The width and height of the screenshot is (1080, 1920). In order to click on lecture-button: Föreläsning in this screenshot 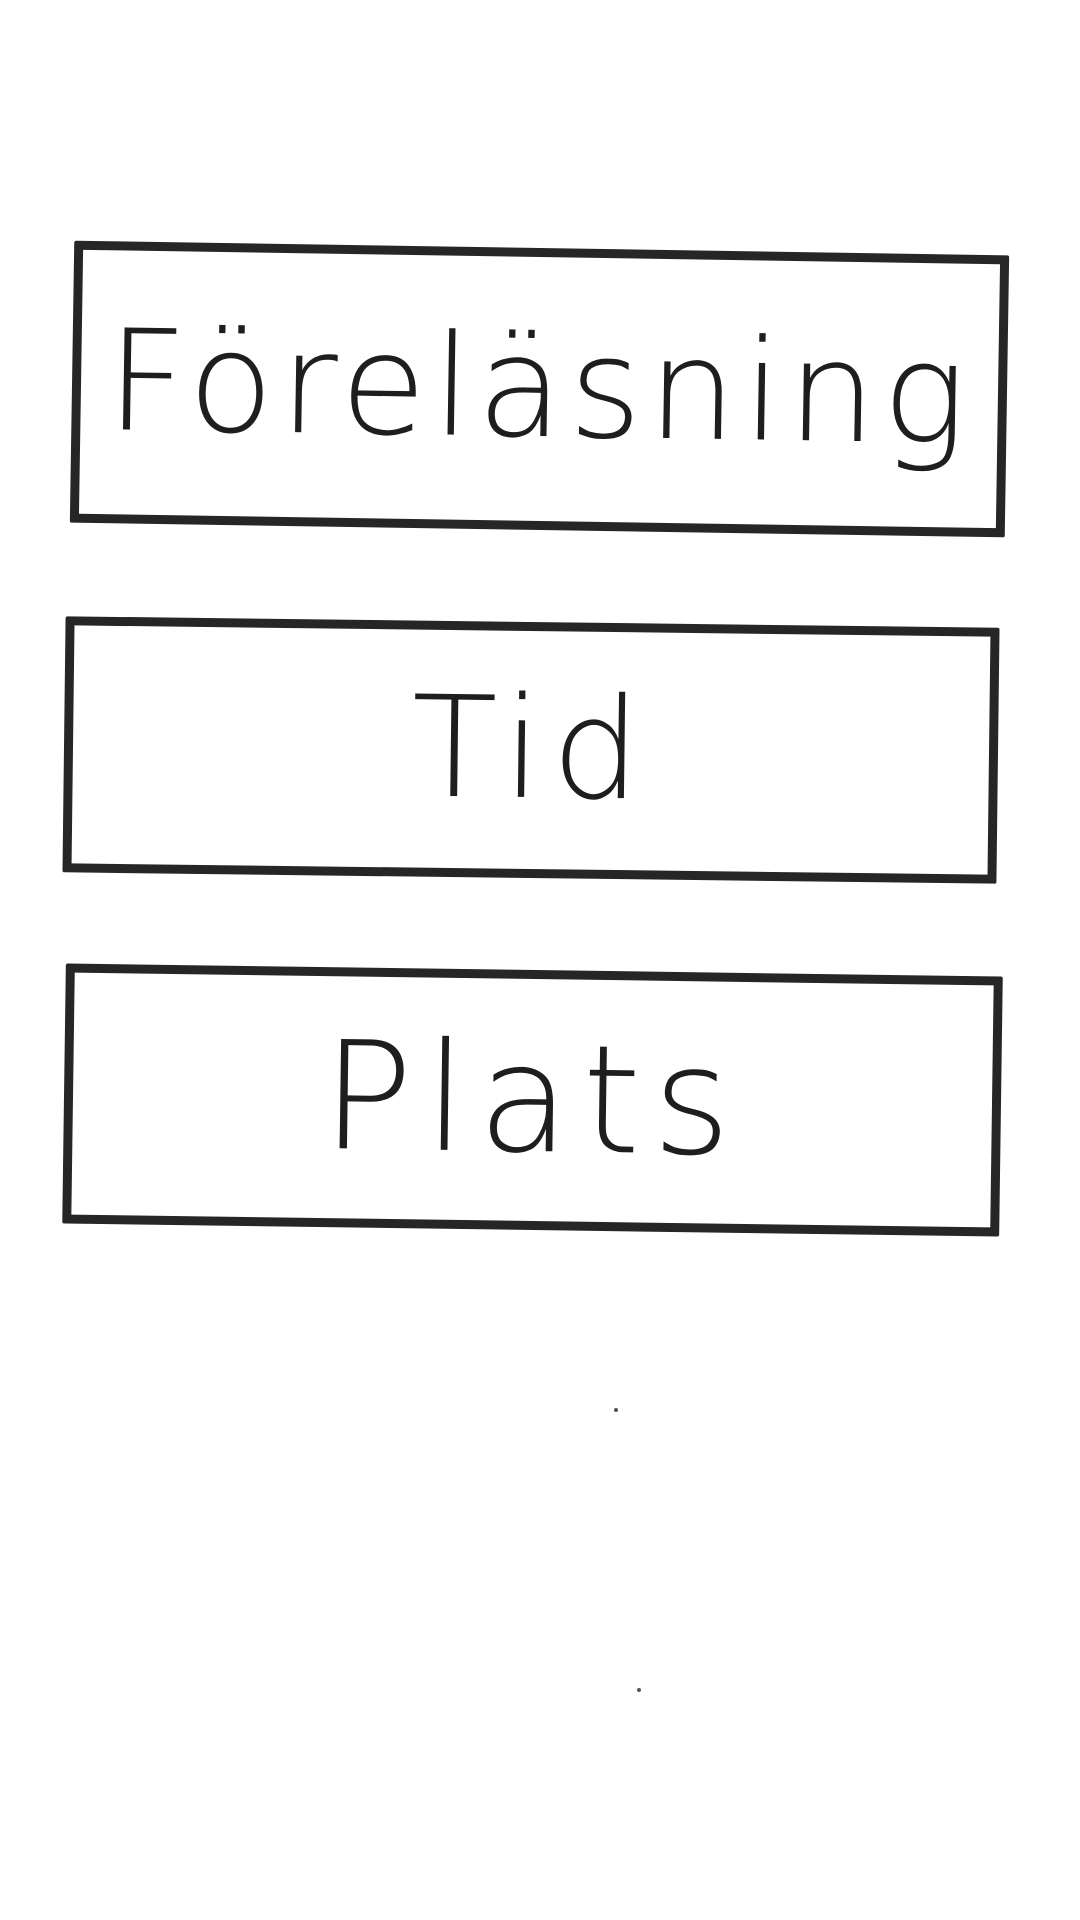, I will do `click(539, 389)`.